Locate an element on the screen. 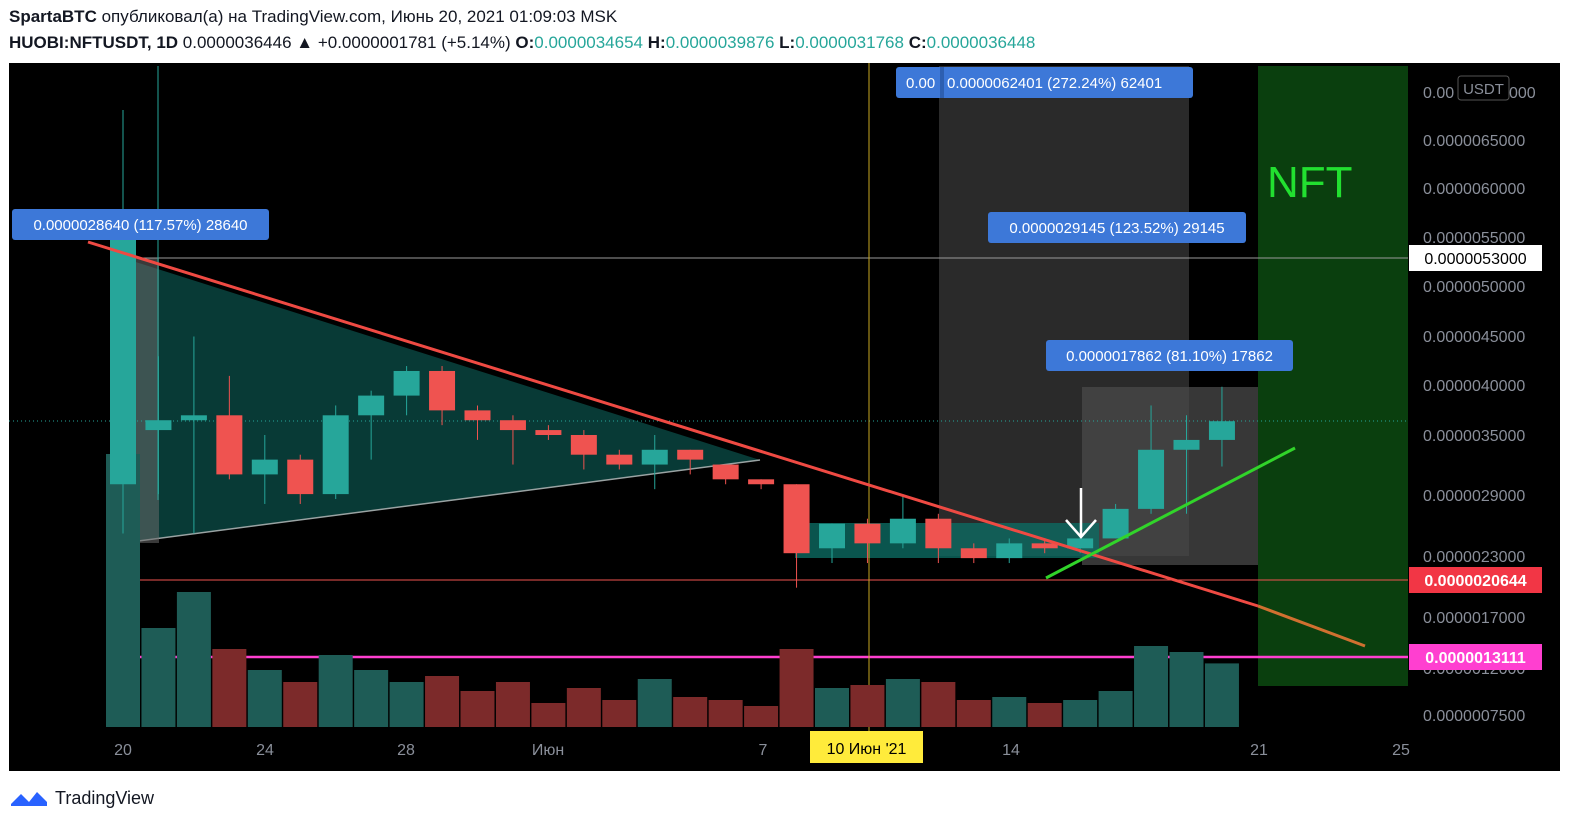 Image resolution: width=1585 pixels, height=833 pixels. y-tick: 0.0000060000 is located at coordinates (1474, 189).